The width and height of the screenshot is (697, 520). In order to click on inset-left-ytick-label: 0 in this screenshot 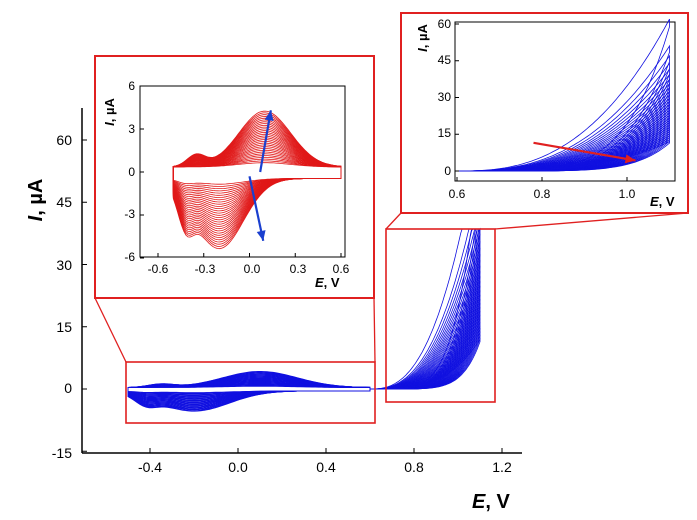, I will do `click(131, 172)`.